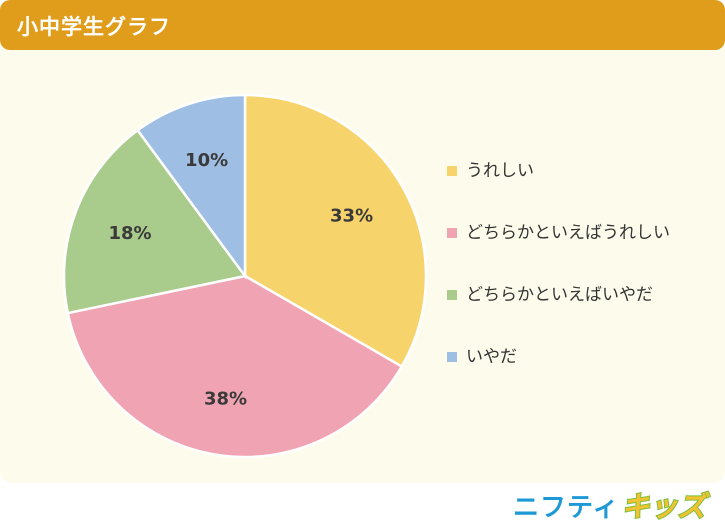  What do you see at coordinates (568, 233) in the screenshot?
I see `legend-label: どちらかといえばうれしい` at bounding box center [568, 233].